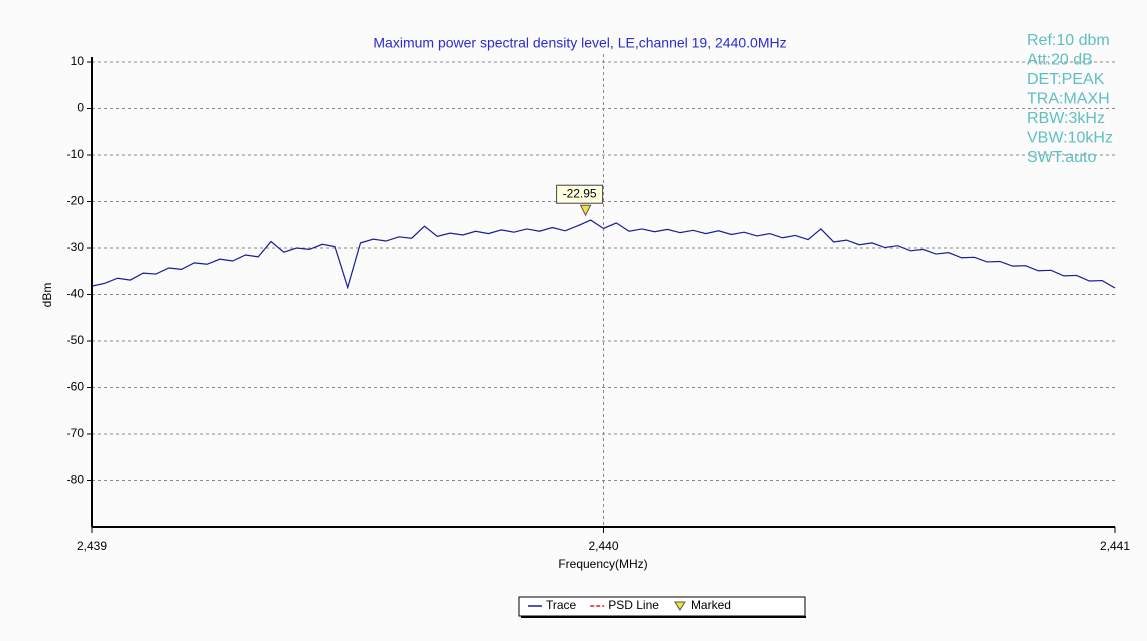  I want to click on legend-label: PSD Line, so click(633, 605).